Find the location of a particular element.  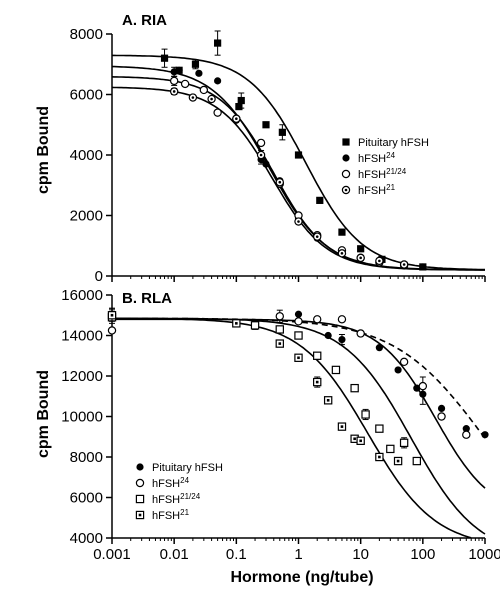

y-tick-label: 14000 is located at coordinates (82, 336).